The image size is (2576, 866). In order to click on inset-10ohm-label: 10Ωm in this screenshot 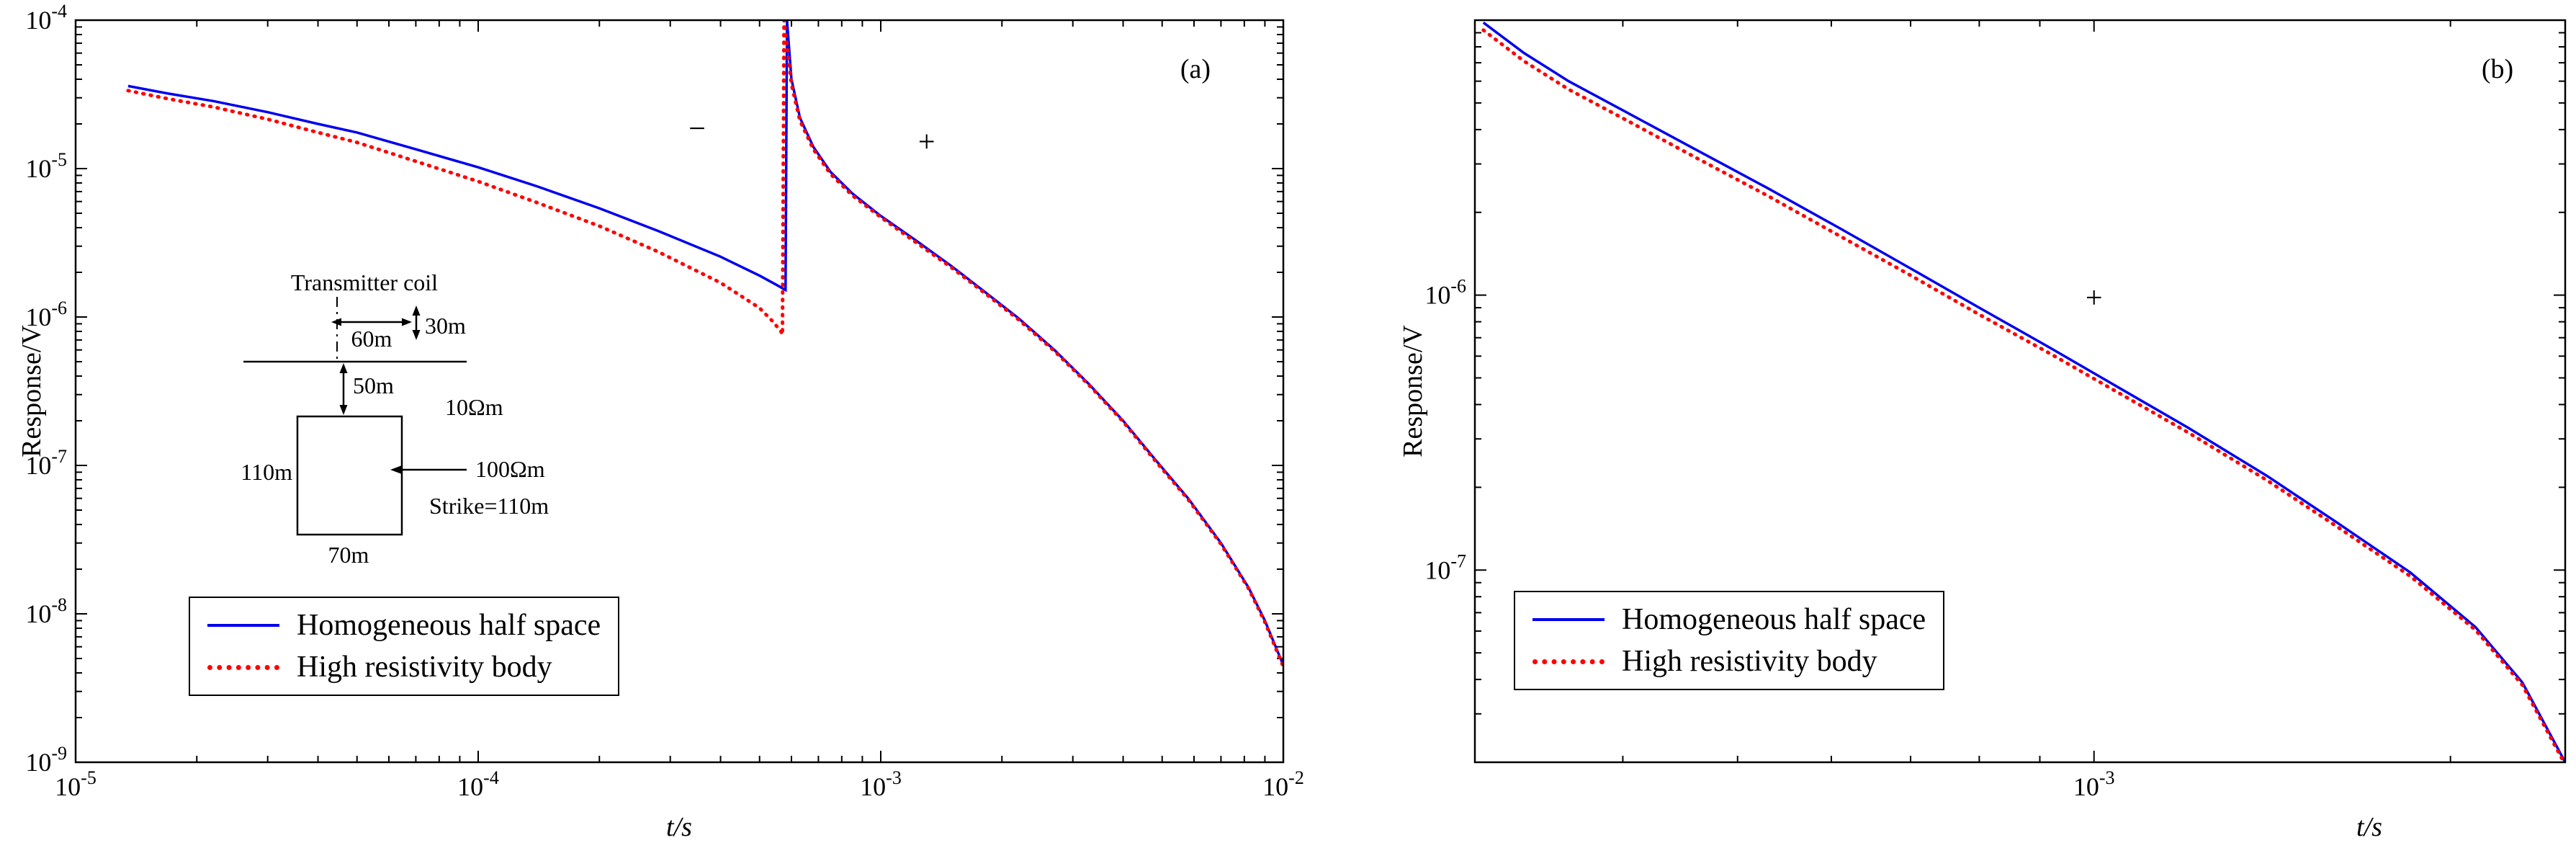, I will do `click(474, 407)`.